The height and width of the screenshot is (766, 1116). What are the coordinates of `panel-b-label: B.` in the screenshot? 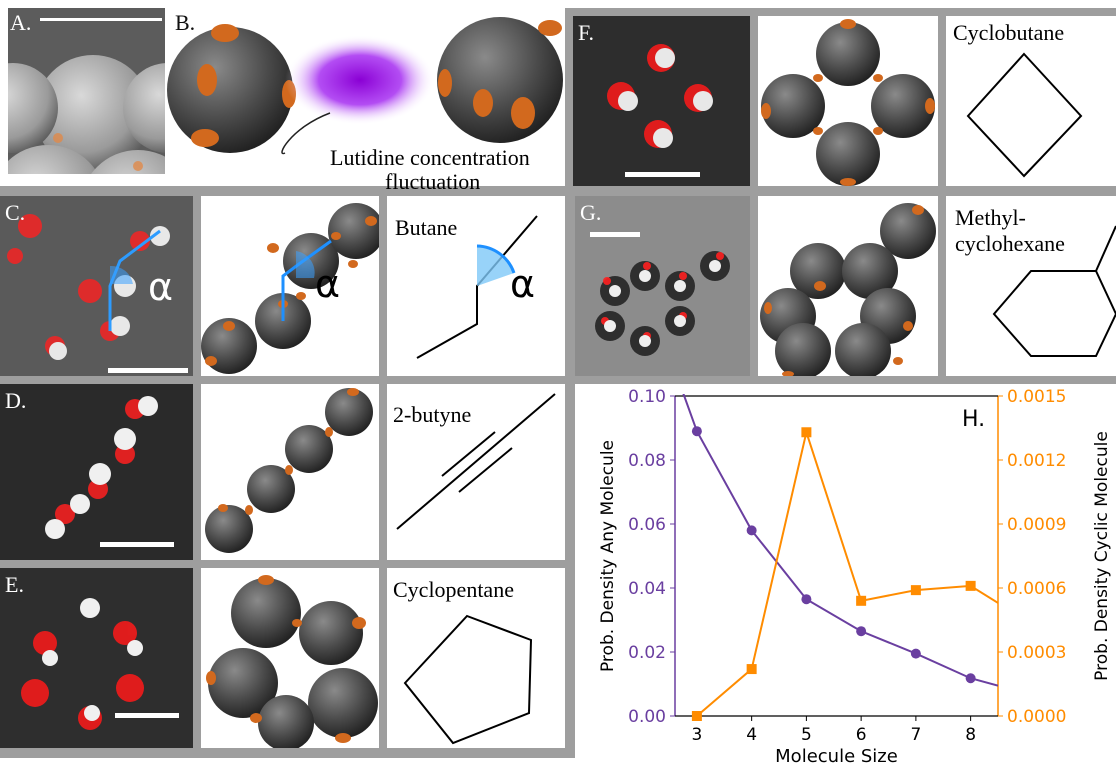 It's located at (185, 22).